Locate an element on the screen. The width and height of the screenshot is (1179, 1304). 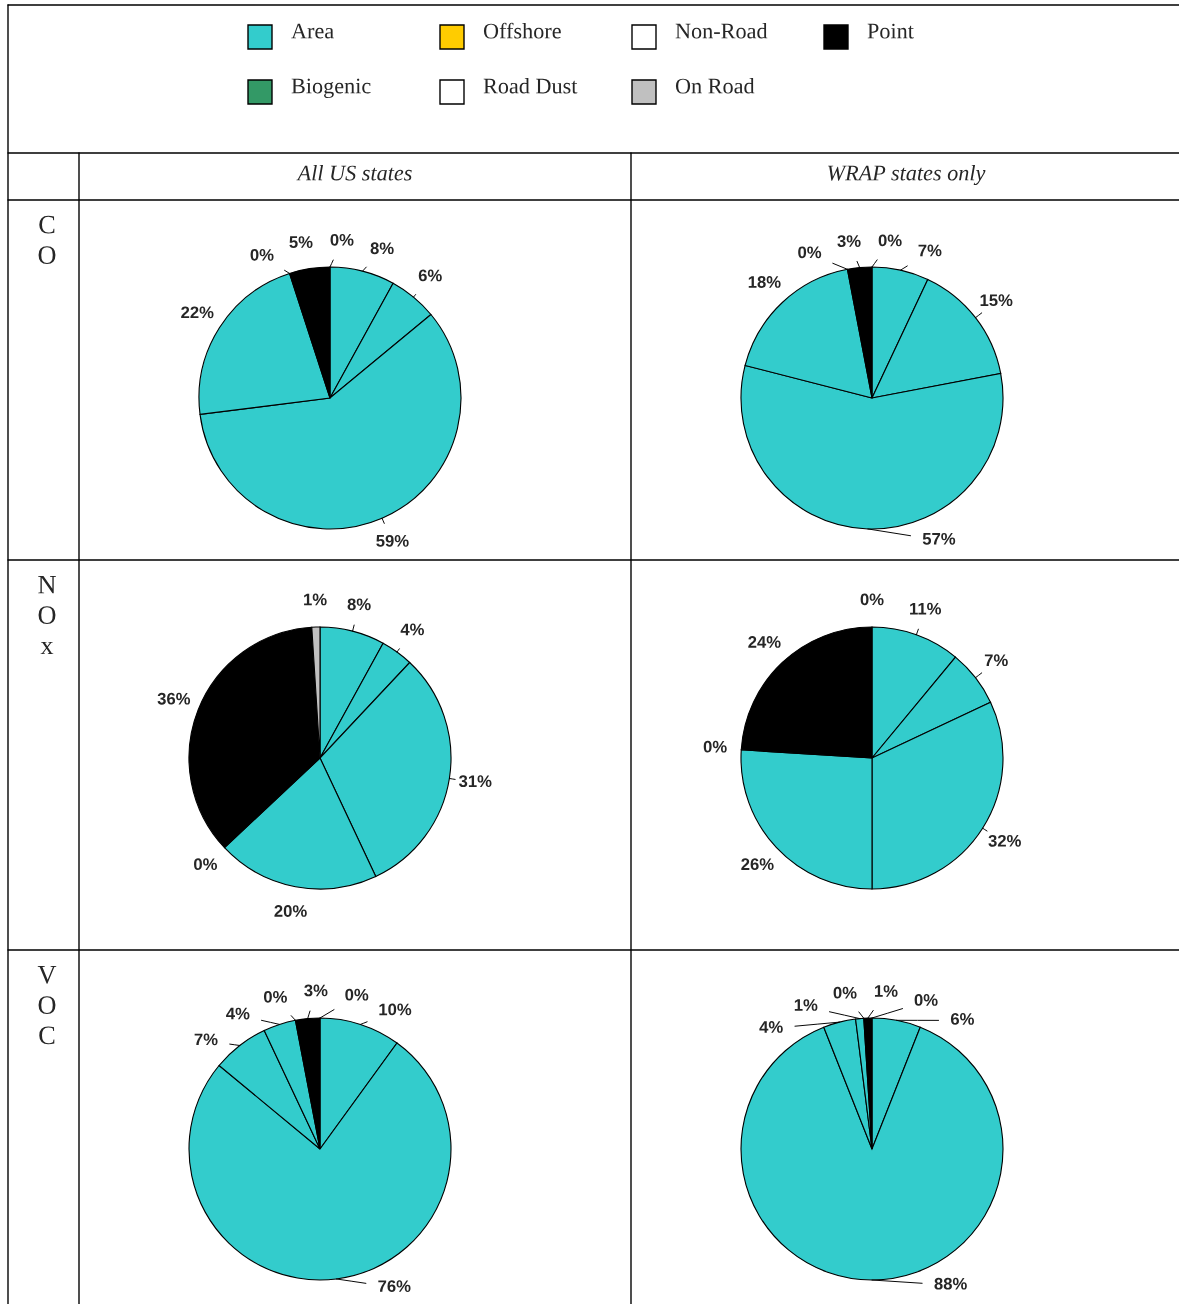
data-label: 26% is located at coordinates (757, 864).